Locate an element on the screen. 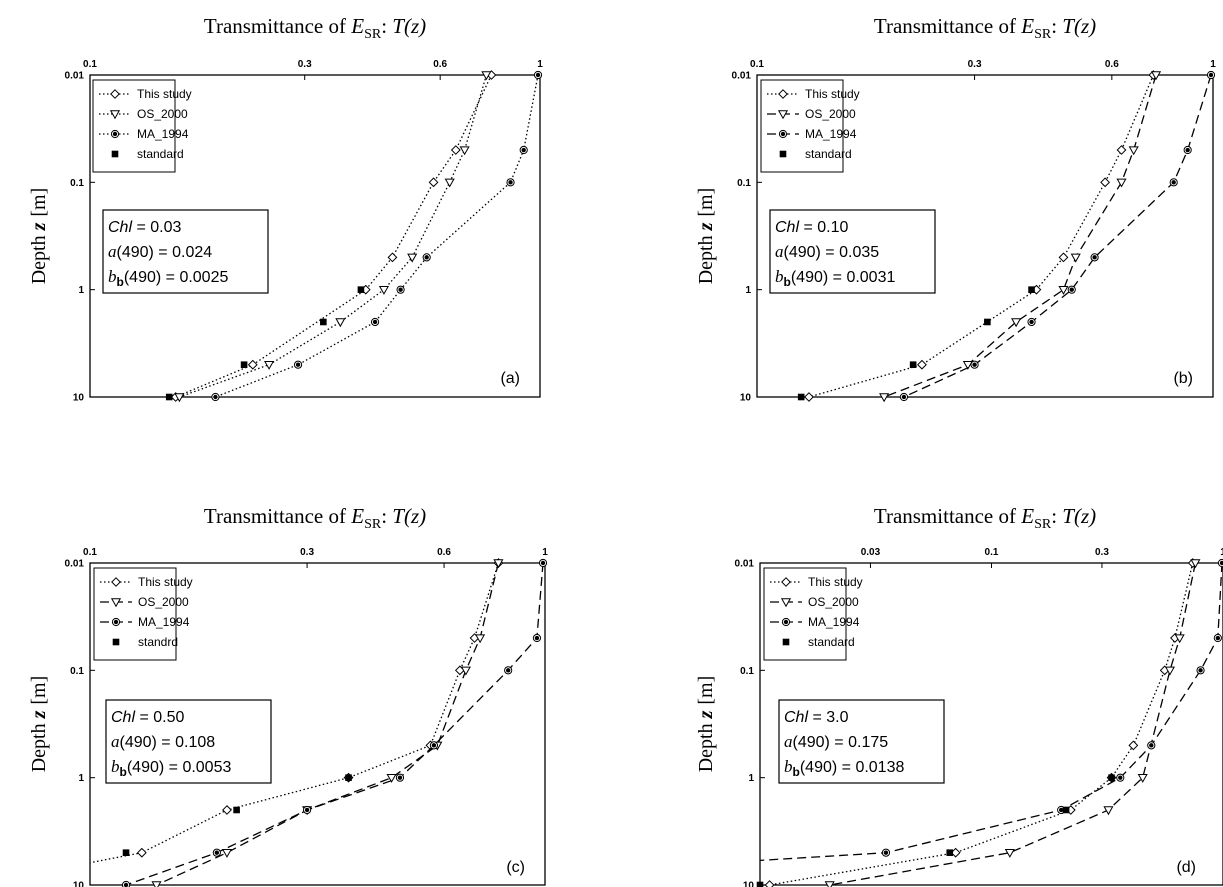  text-part: SR is located at coordinates (373, 34).